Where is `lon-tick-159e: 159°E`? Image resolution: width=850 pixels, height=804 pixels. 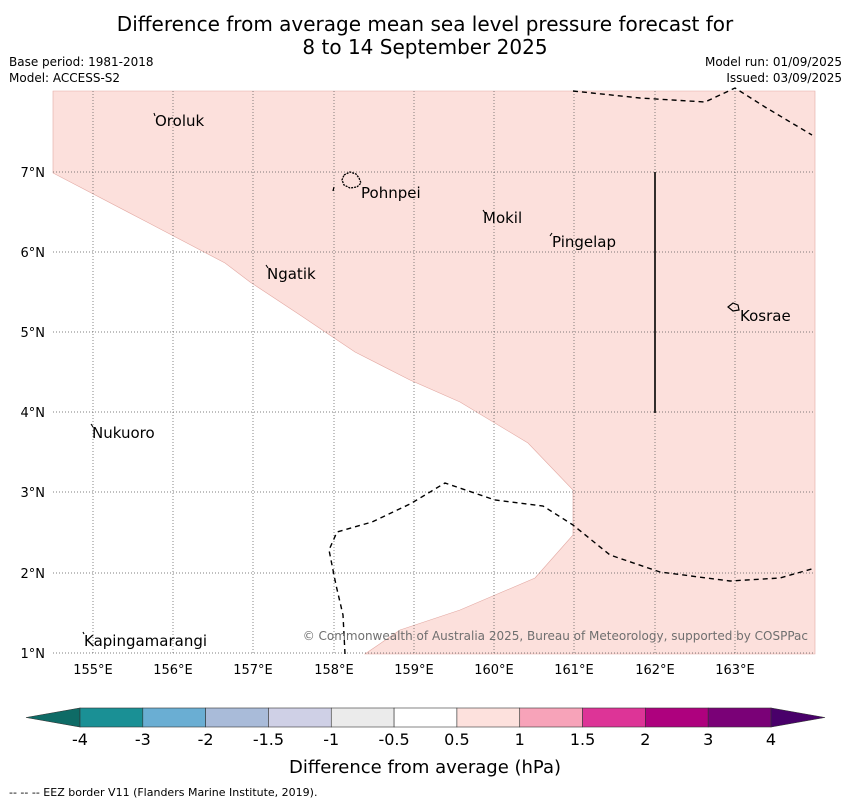 lon-tick-159e: 159°E is located at coordinates (414, 670).